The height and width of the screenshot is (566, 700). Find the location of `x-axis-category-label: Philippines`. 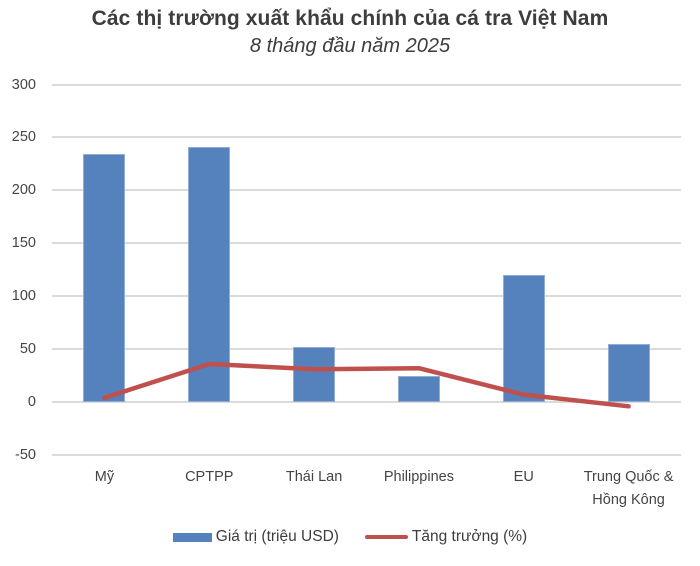

x-axis-category-label: Philippines is located at coordinates (418, 477).